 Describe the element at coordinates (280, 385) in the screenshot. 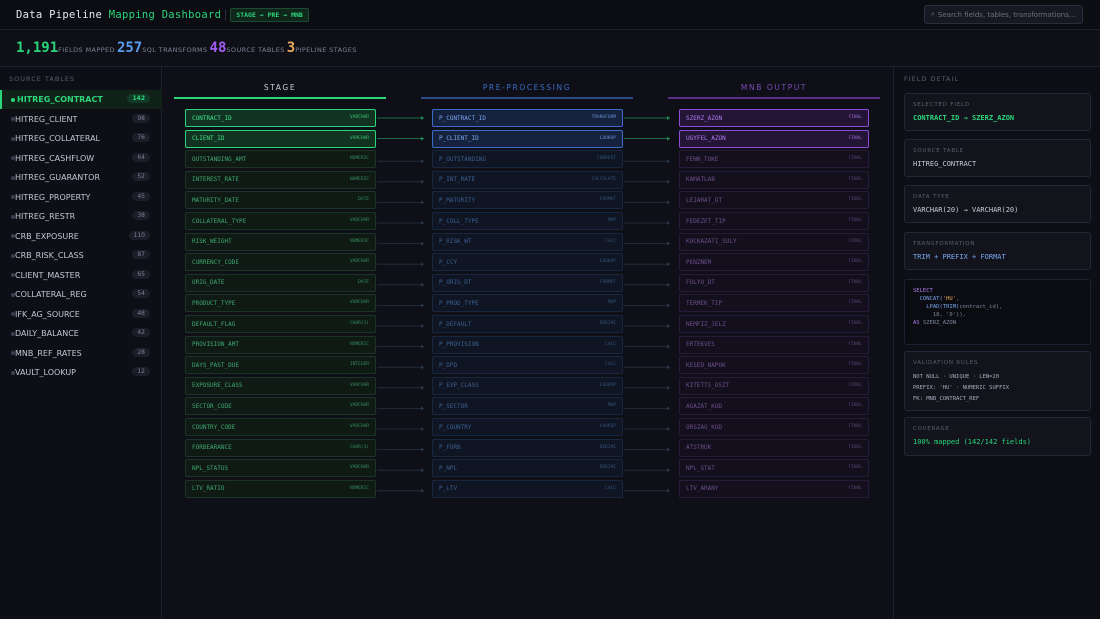

I see `stage-field: EXPOSURE_CLASS VARCHAR` at that location.